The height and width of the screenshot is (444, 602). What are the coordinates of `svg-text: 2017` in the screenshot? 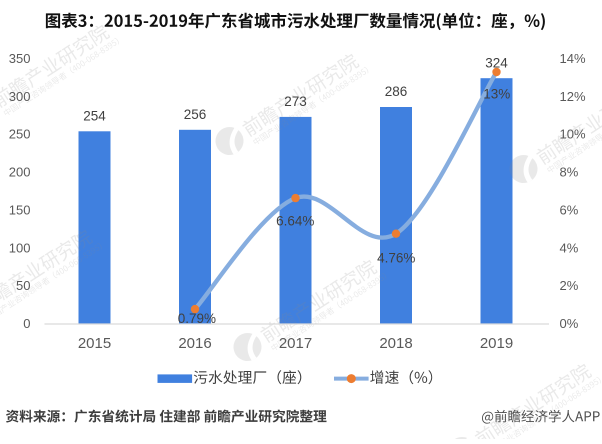 It's located at (295, 343).